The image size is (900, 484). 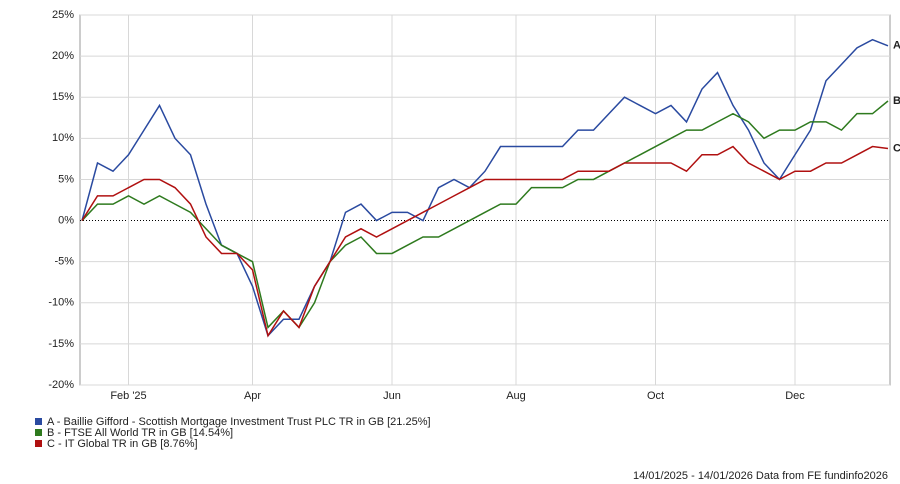 What do you see at coordinates (795, 396) in the screenshot?
I see `x-tick-label: Dec` at bounding box center [795, 396].